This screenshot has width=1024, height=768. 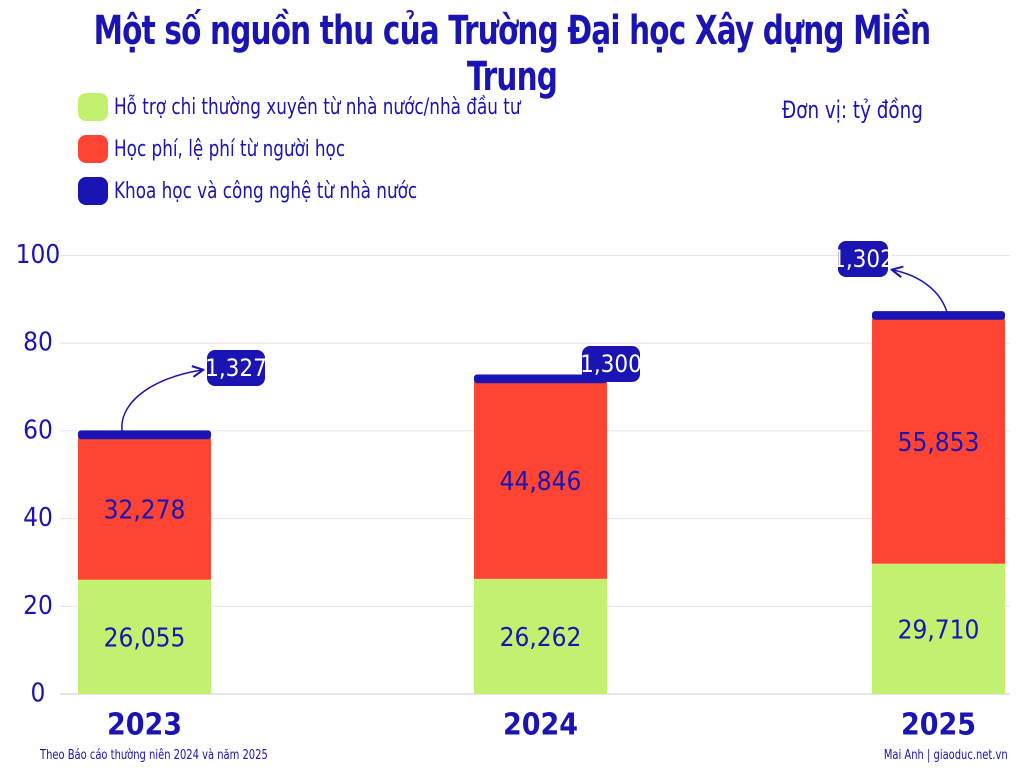 I want to click on data-label: 55,853, so click(x=939, y=443).